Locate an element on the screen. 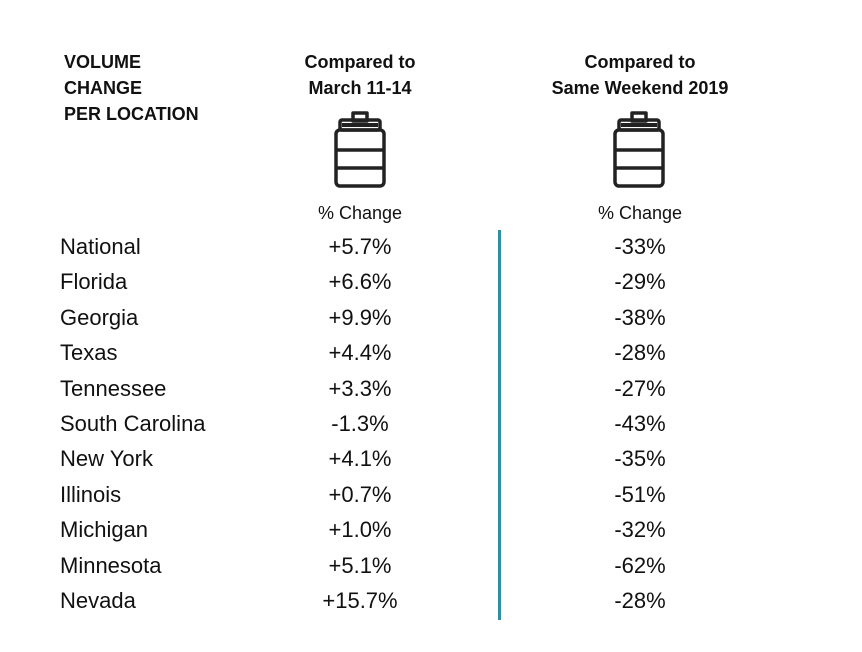 The height and width of the screenshot is (652, 862). table-row: National +5.7% -33% is located at coordinates (431, 246).